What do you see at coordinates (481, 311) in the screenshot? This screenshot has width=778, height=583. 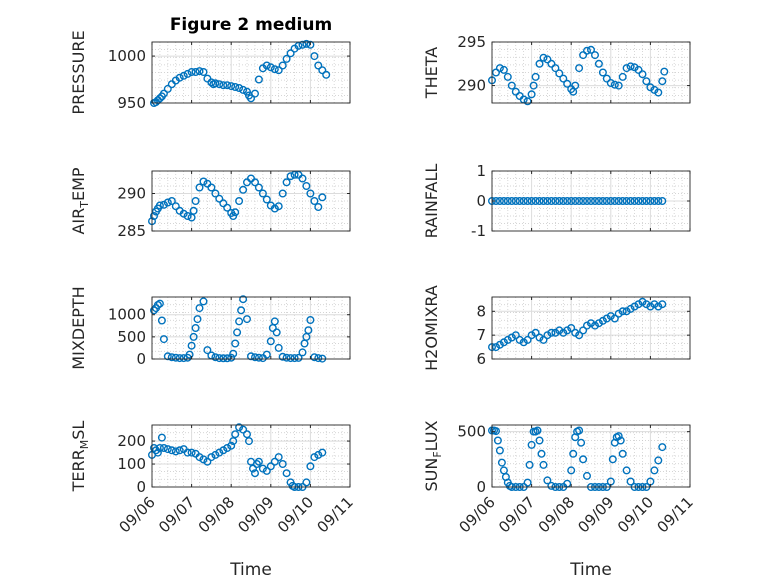 I see `y-tick-label: 8` at bounding box center [481, 311].